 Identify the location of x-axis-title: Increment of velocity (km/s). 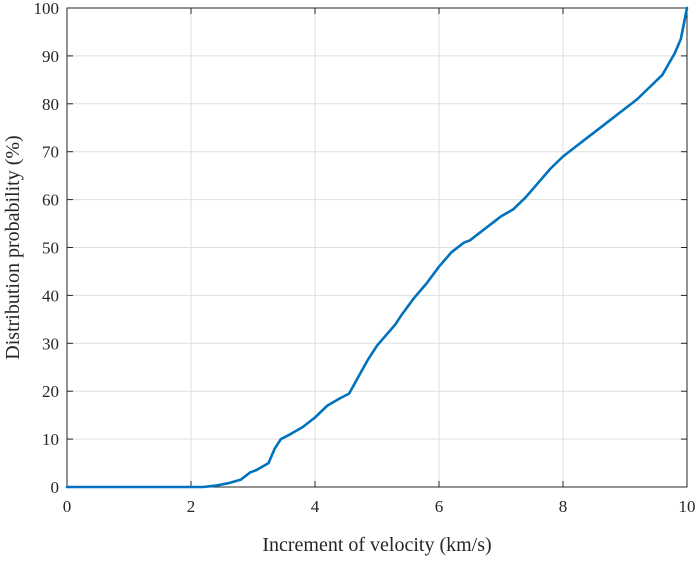
(376, 545).